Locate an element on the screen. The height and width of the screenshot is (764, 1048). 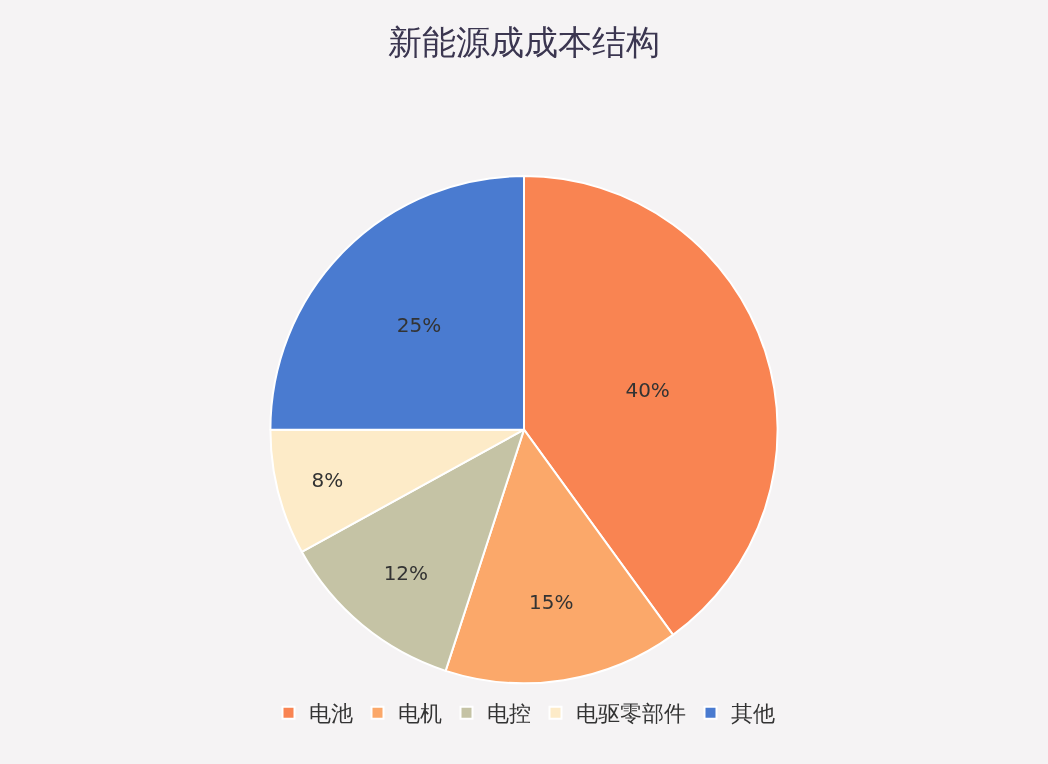
legend-label: 电驱零部件 is located at coordinates (630, 714).